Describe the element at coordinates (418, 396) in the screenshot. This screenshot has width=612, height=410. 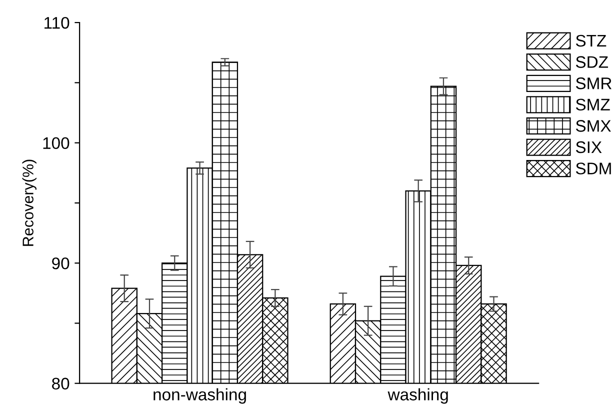
I see `x-tick-label: washing` at that location.